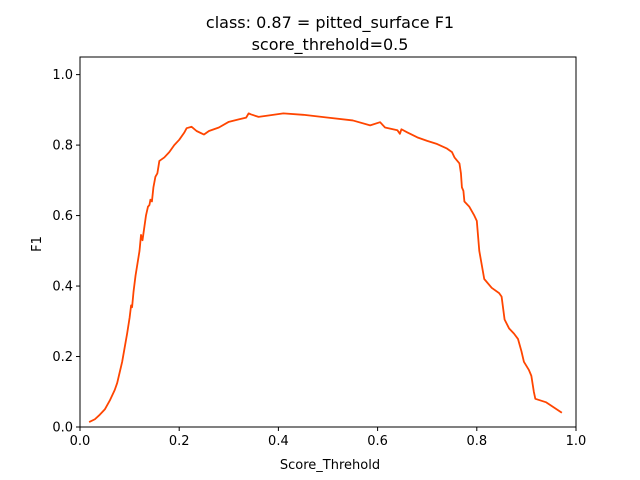  Describe the element at coordinates (330, 465) in the screenshot. I see `x-axis-label: Score_Threhold` at that location.